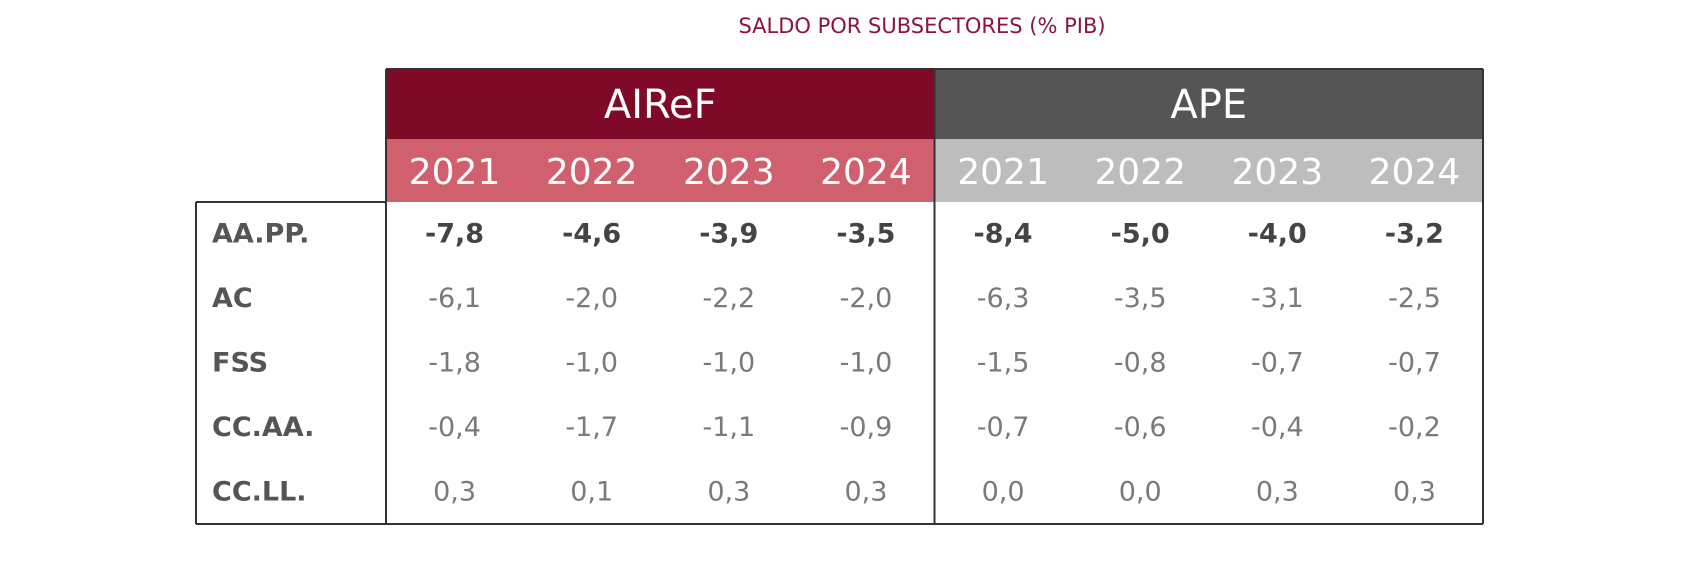  I want to click on table-cell: -8,4, so click(1003, 234).